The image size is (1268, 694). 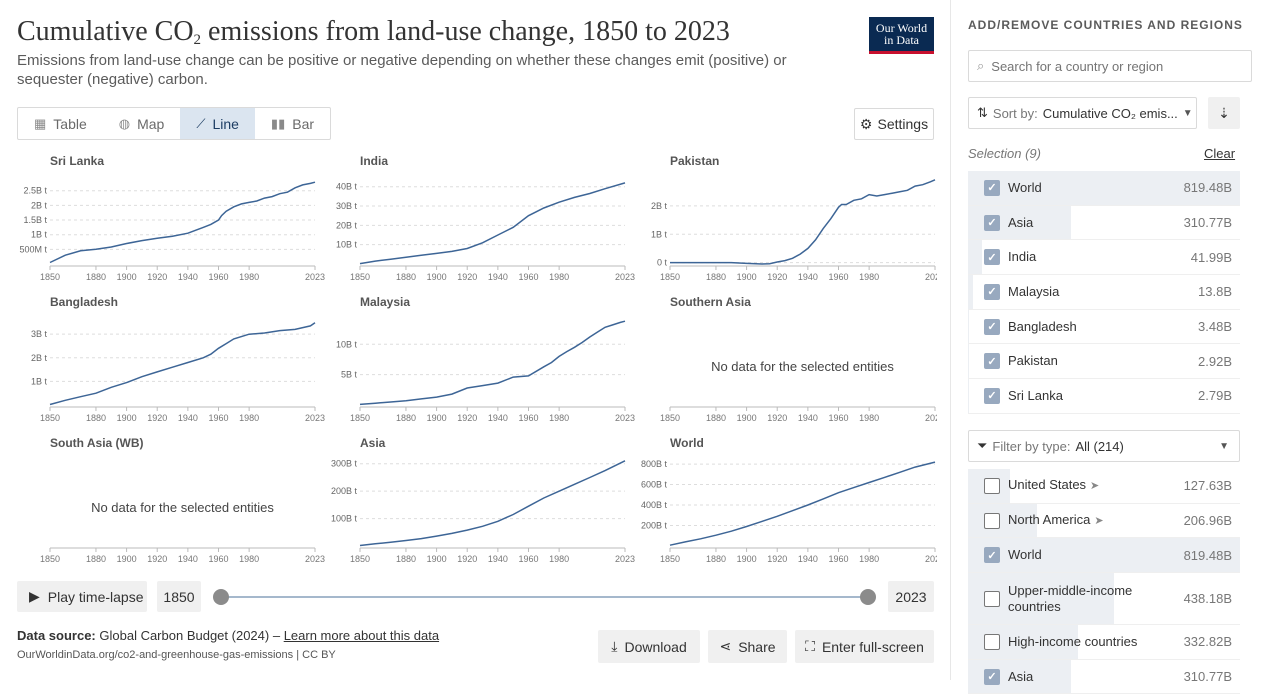 I want to click on entity-value: 2.79B, so click(x=1215, y=396).